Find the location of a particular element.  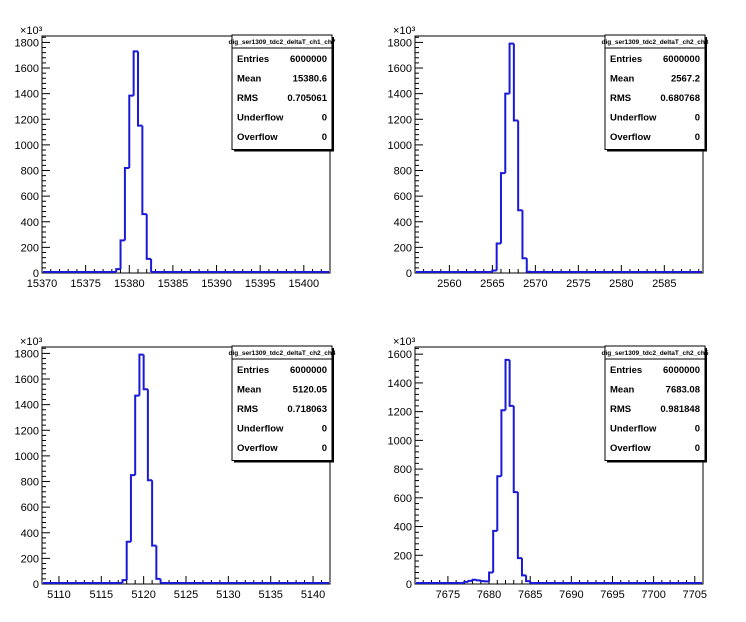

x-tick-label: 5125 is located at coordinates (186, 595).